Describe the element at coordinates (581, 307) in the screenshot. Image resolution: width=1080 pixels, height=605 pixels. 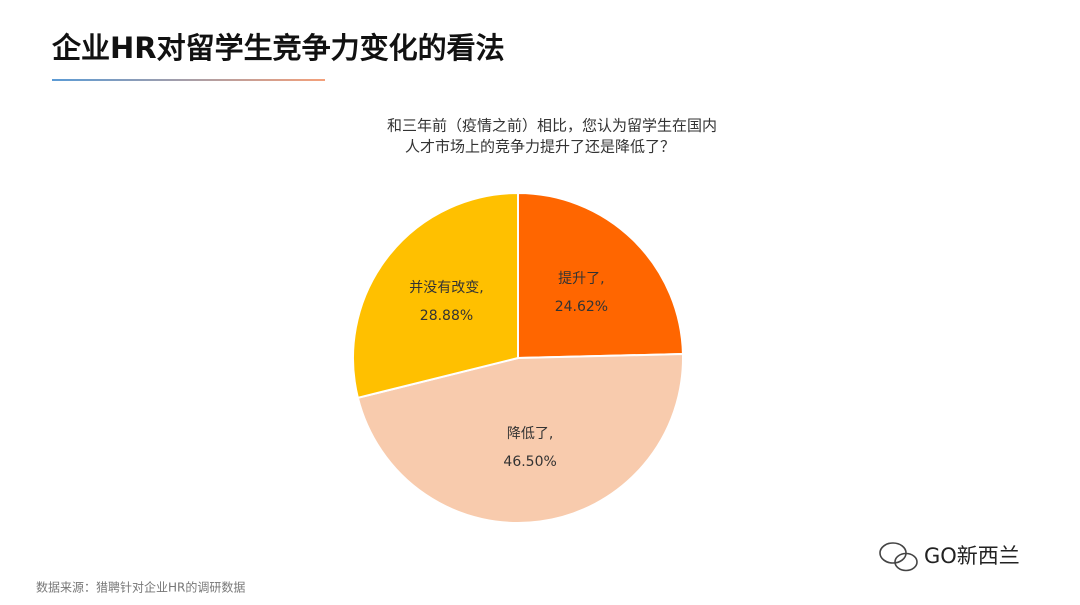
I see `slice-value-label: 24.62%` at that location.